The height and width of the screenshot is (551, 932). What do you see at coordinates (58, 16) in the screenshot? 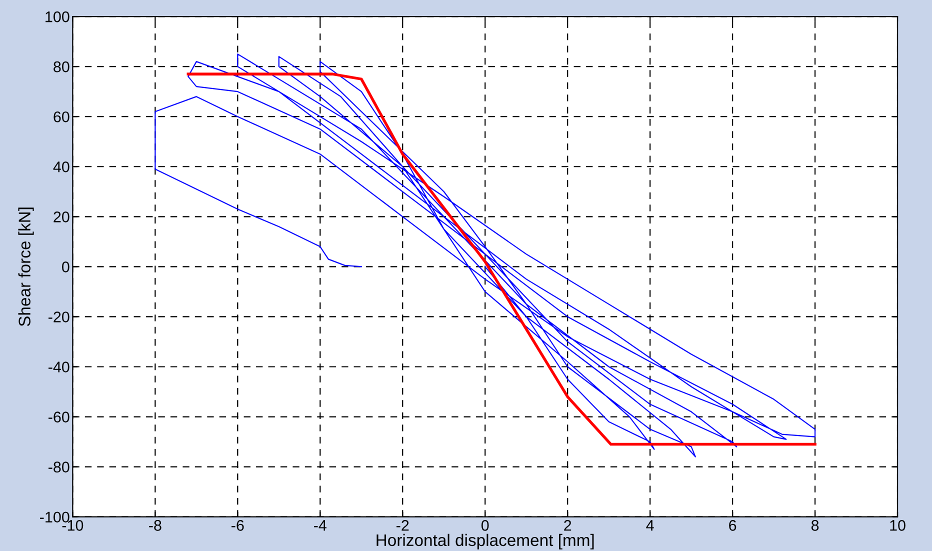
I see `y-tick-label: 100` at bounding box center [58, 16].